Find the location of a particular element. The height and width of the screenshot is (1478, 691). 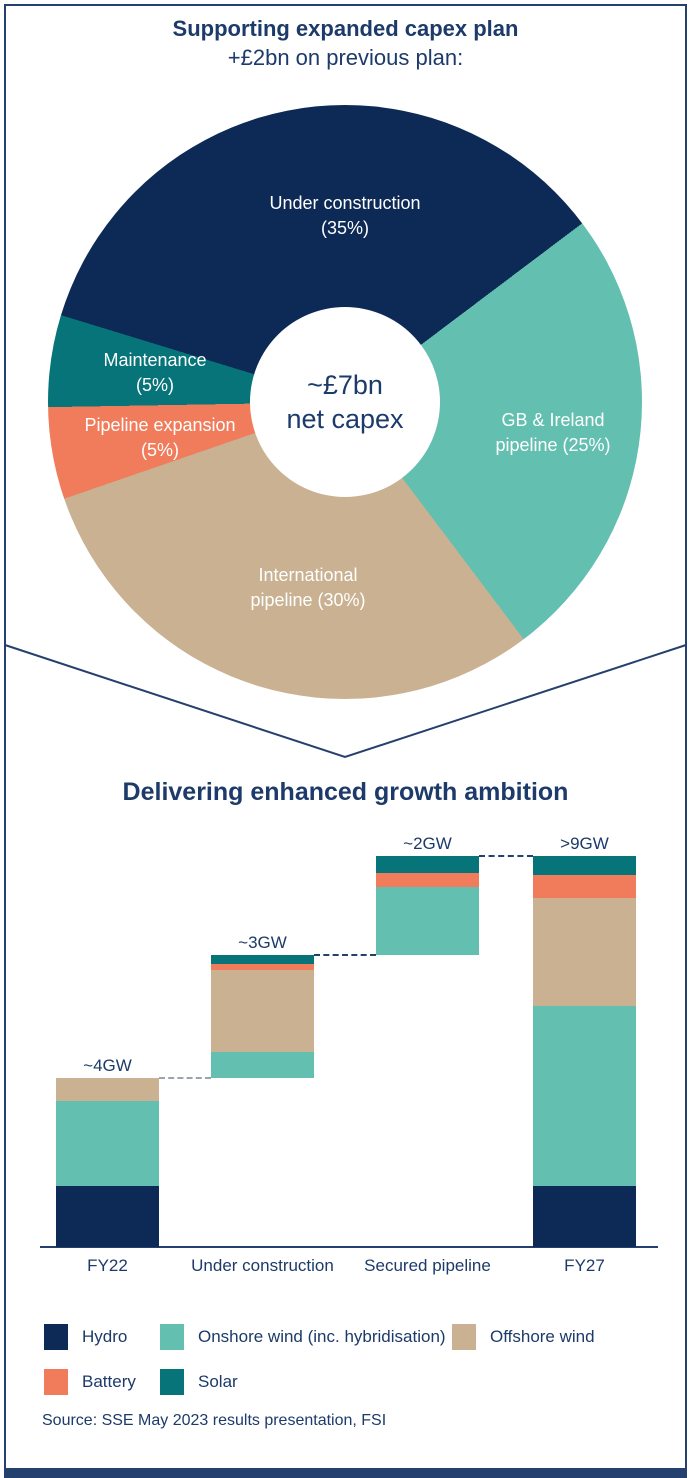

donut-center-label: ~£7bn net capex is located at coordinates (344, 402).